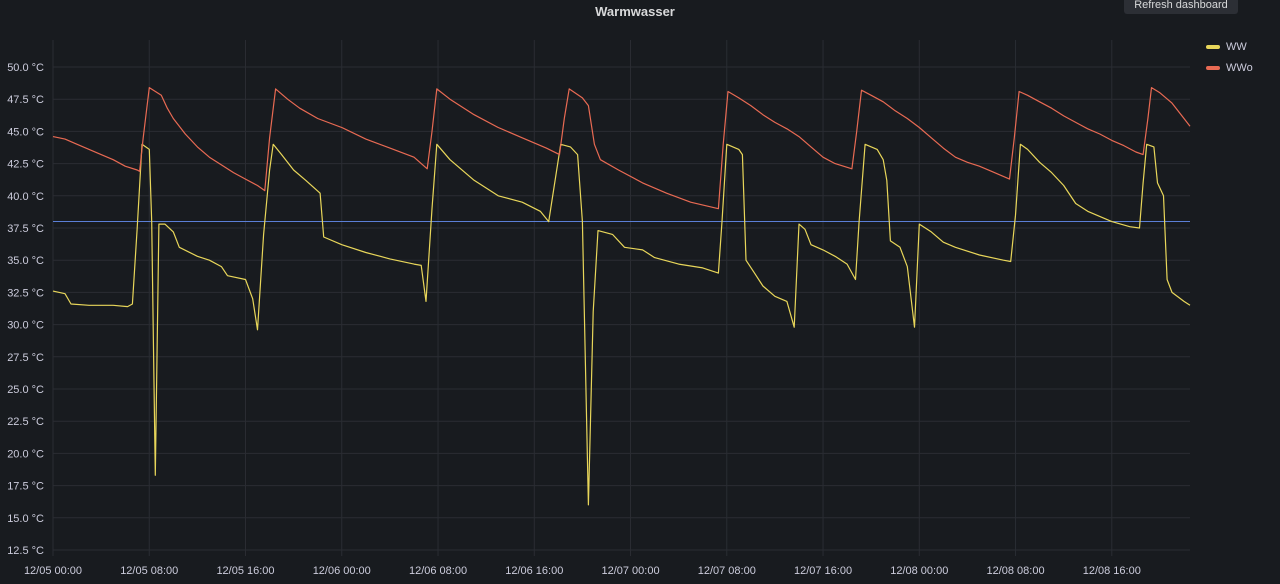  What do you see at coordinates (25, 132) in the screenshot?
I see `y-tick-label: 45.0 °C` at bounding box center [25, 132].